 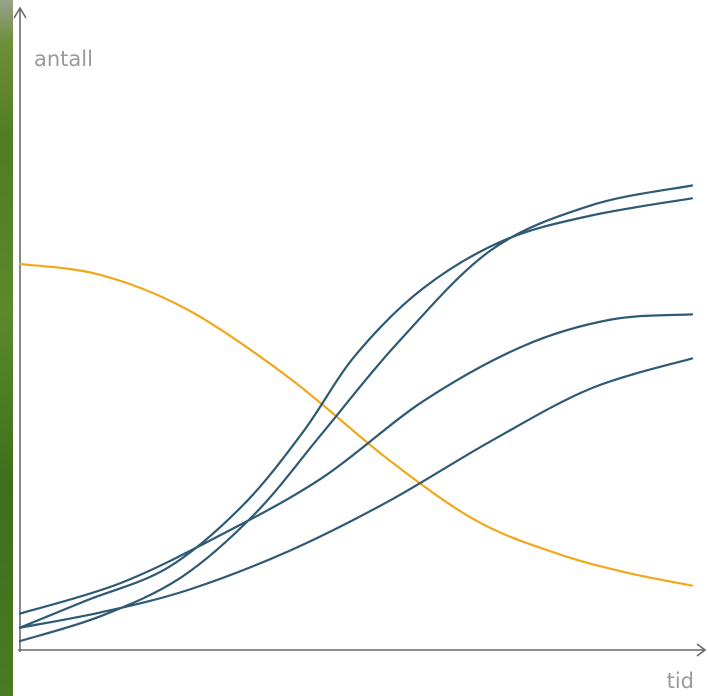 I want to click on y-axis-arrow, so click(x=20, y=12).